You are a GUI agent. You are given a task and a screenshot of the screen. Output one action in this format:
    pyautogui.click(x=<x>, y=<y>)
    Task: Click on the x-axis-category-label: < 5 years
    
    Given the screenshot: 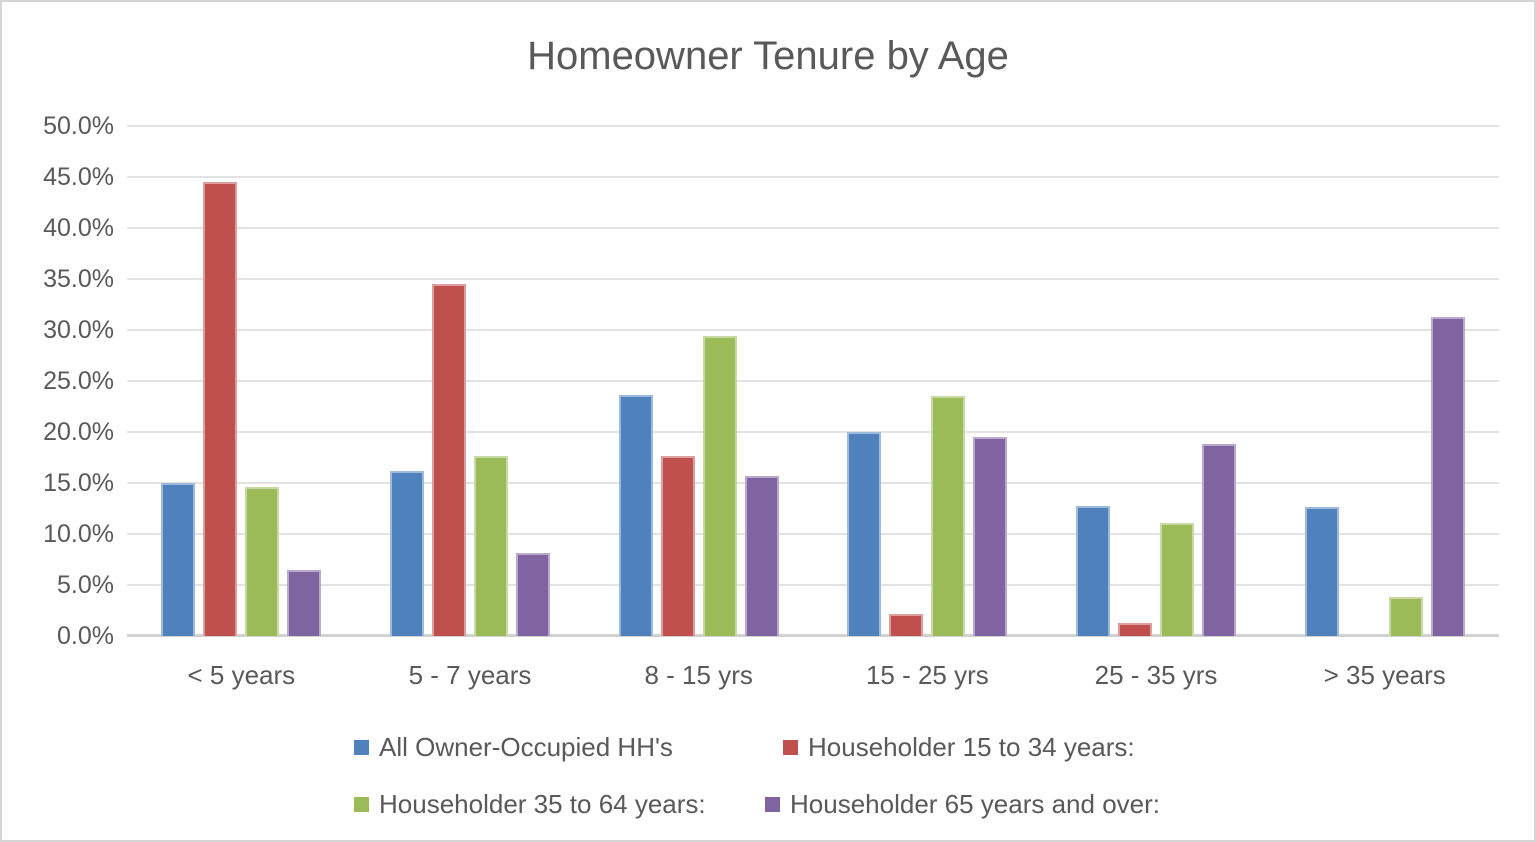 What is the action you would take?
    pyautogui.click(x=241, y=675)
    